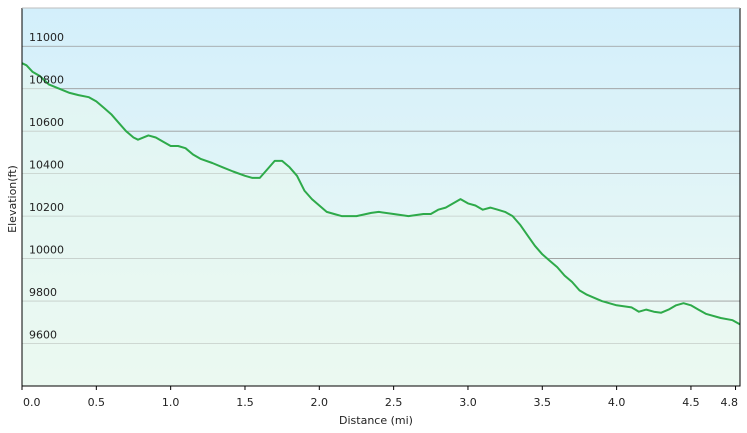  Describe the element at coordinates (245, 402) in the screenshot. I see `x-tick-label: 1.5` at that location.